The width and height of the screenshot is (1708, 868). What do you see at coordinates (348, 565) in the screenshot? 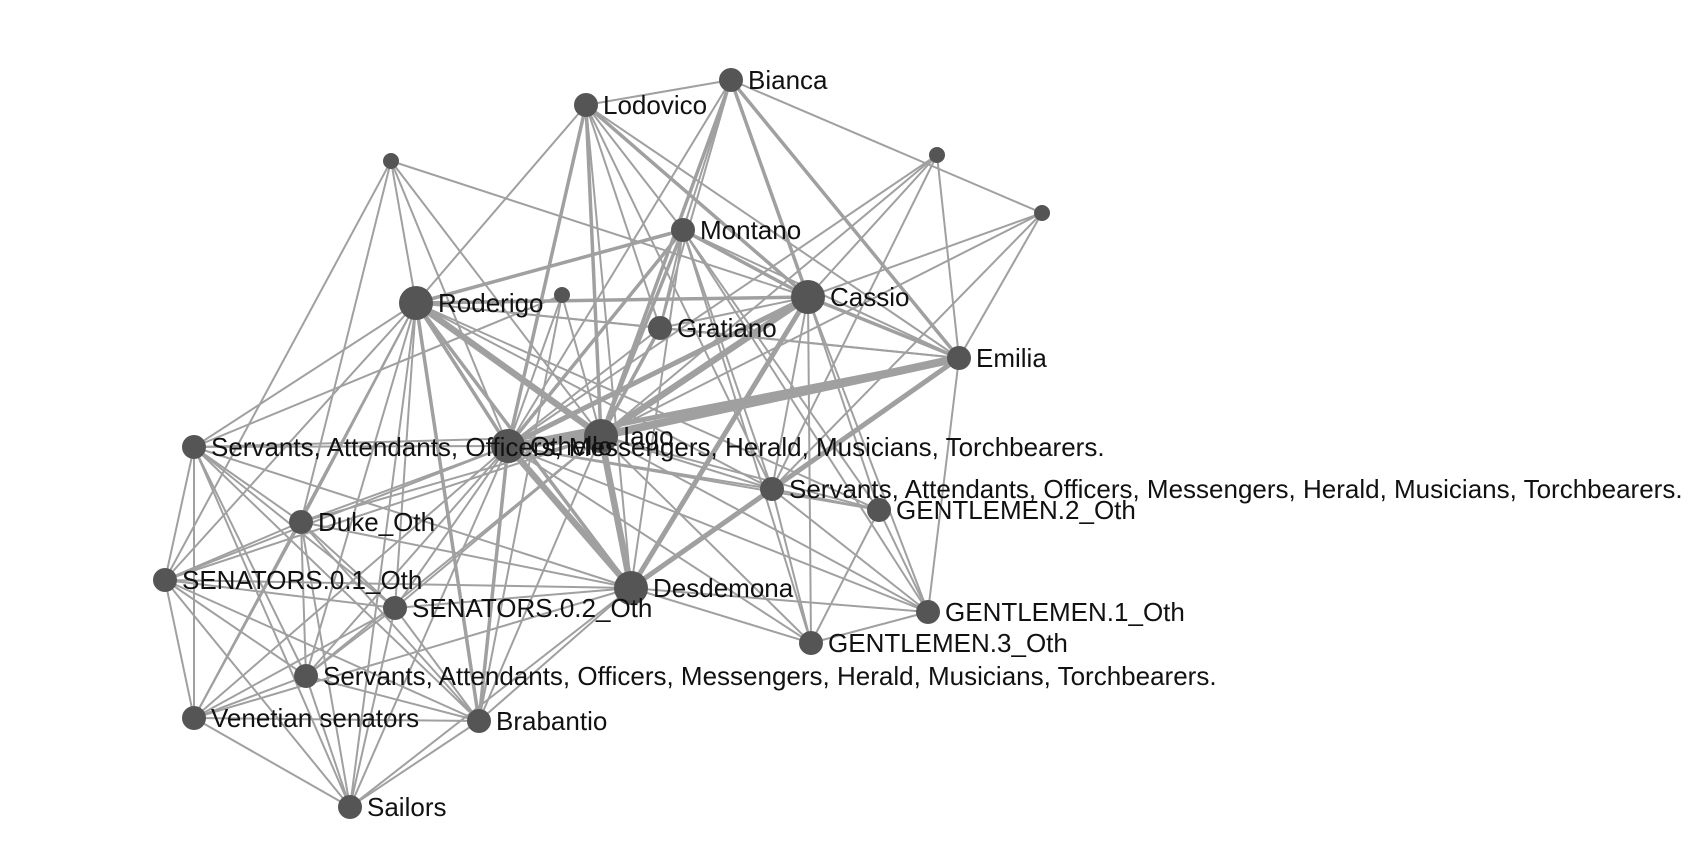
I see `edge-duke-senators02` at bounding box center [348, 565].